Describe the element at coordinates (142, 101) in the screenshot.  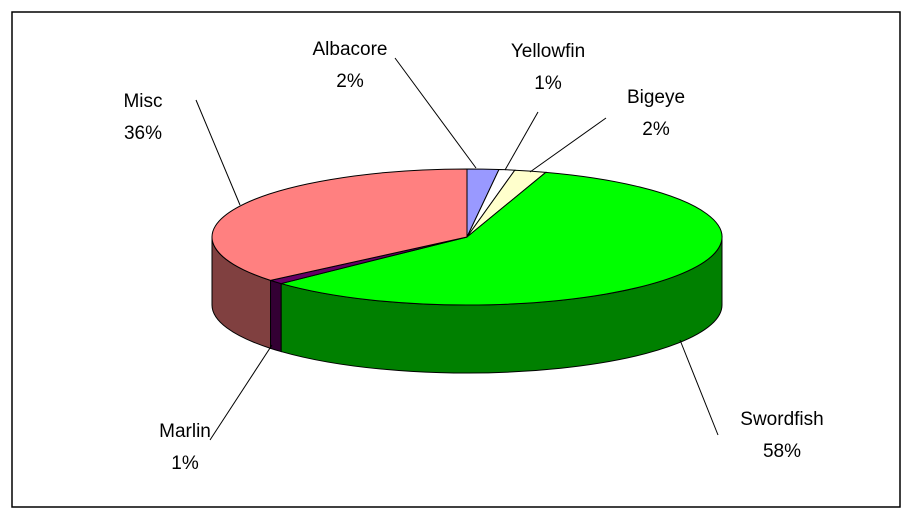
I see `slice-label: Misc` at that location.